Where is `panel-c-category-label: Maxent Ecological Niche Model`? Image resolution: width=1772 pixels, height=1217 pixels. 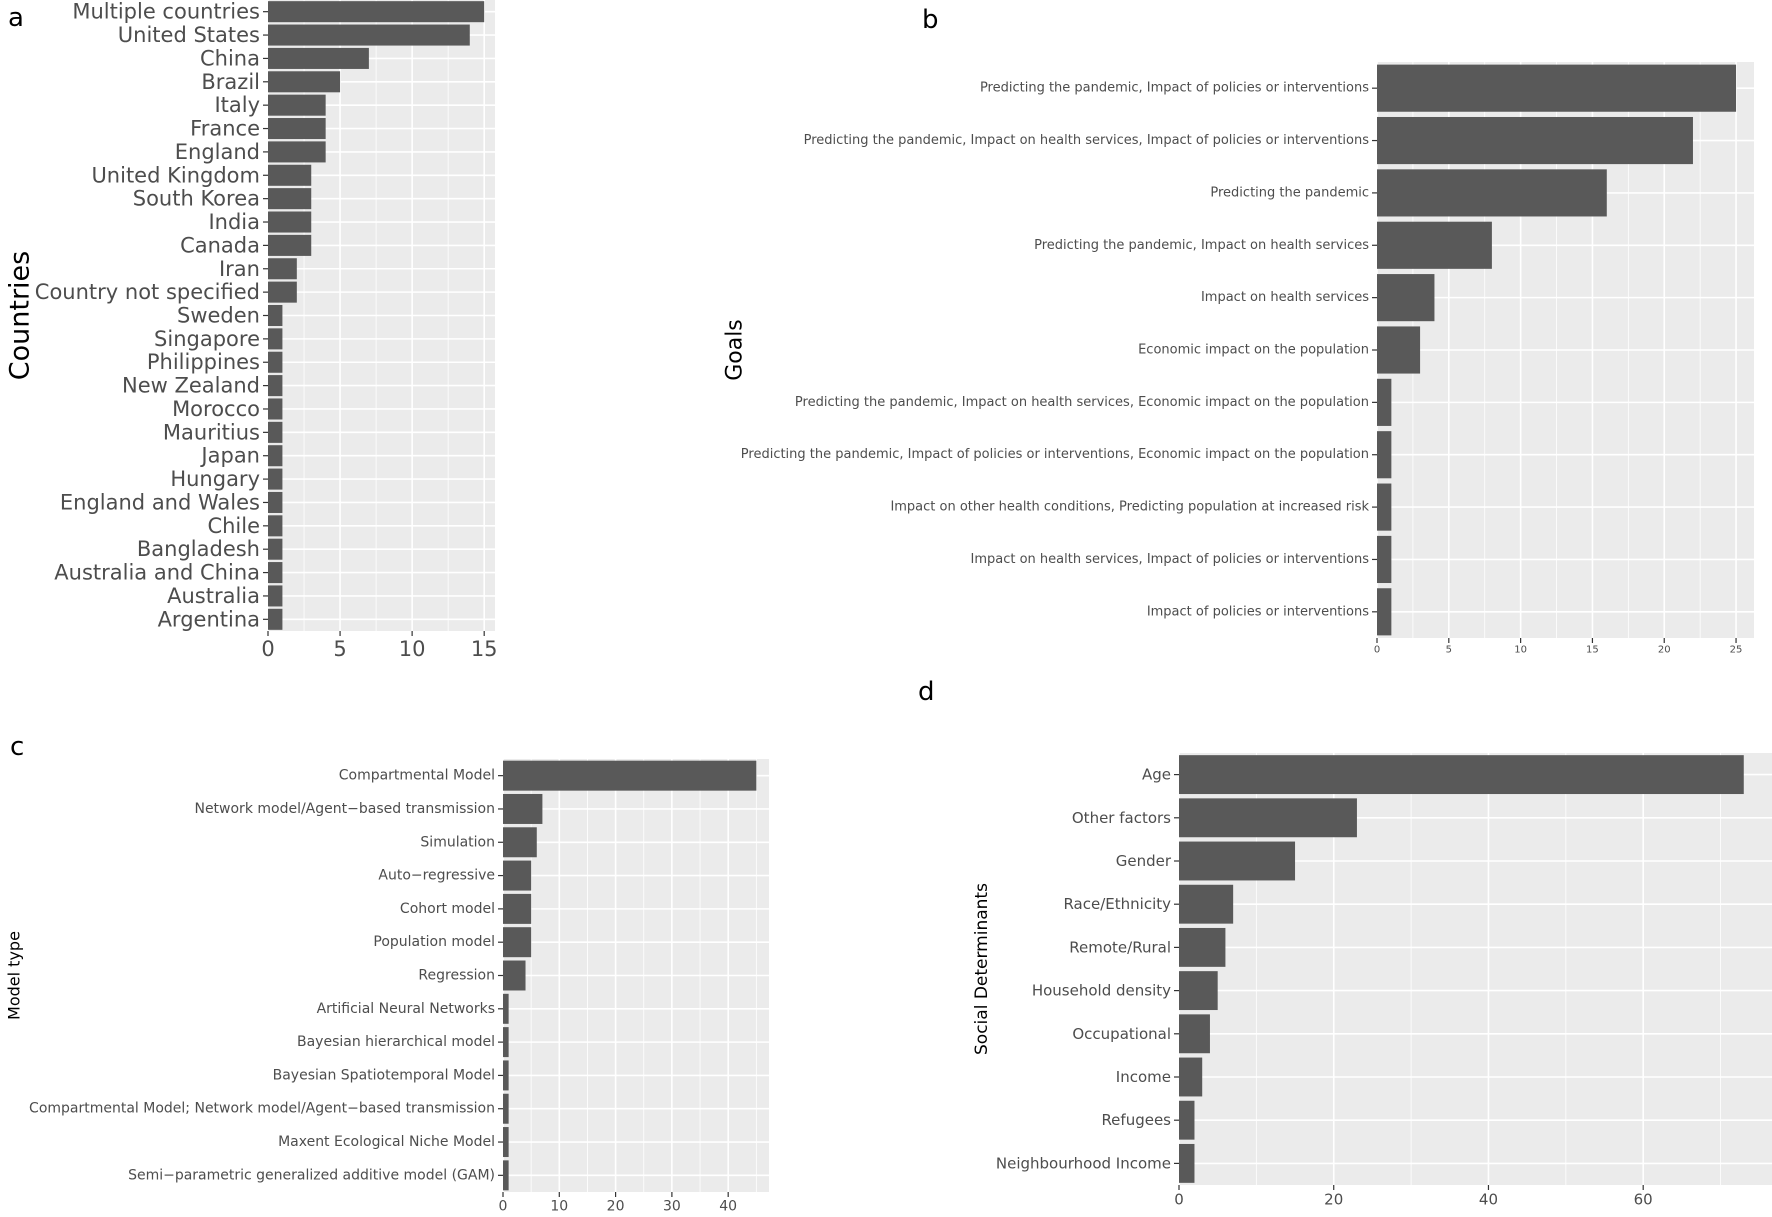 panel-c-category-label: Maxent Ecological Niche Model is located at coordinates (386, 1142).